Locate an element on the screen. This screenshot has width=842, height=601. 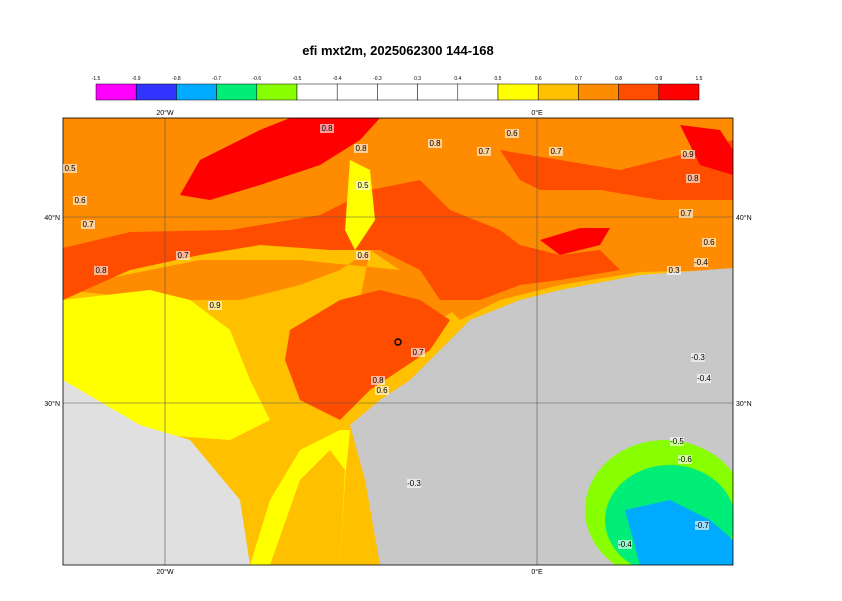
contour-label: 0.3 is located at coordinates (674, 270).